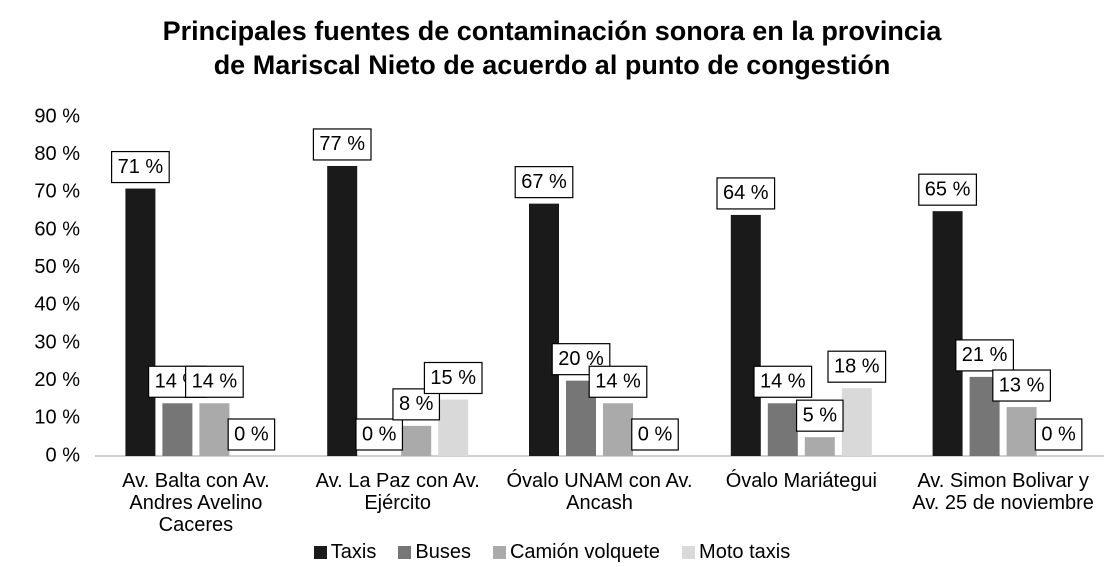 The image size is (1104, 567). What do you see at coordinates (599, 492) in the screenshot?
I see `x-tick-label: Óvalo UNAM con Av. Ancash` at bounding box center [599, 492].